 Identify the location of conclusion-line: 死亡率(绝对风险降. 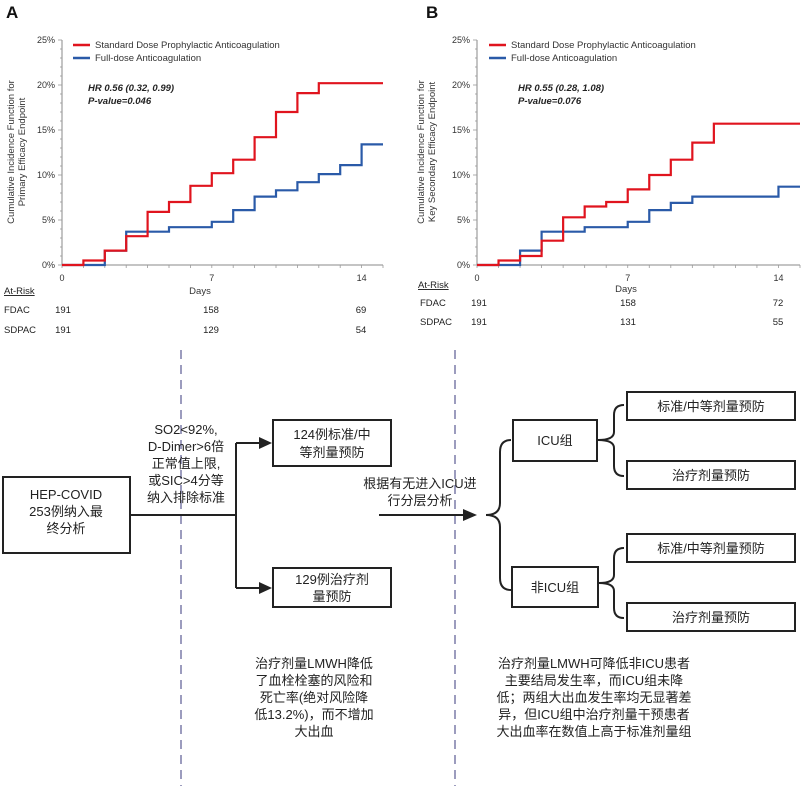
(314, 697).